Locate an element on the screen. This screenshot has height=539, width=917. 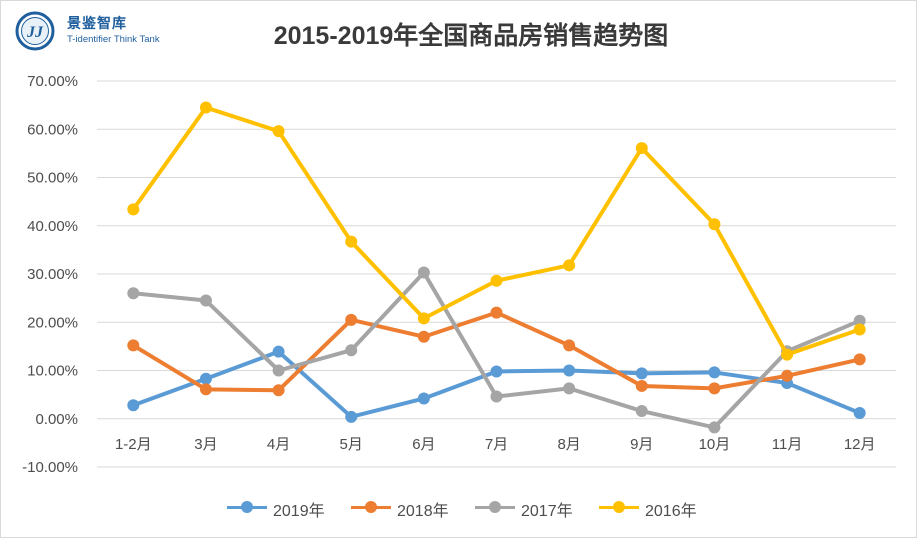
x-tick-label: 4月 is located at coordinates (278, 444).